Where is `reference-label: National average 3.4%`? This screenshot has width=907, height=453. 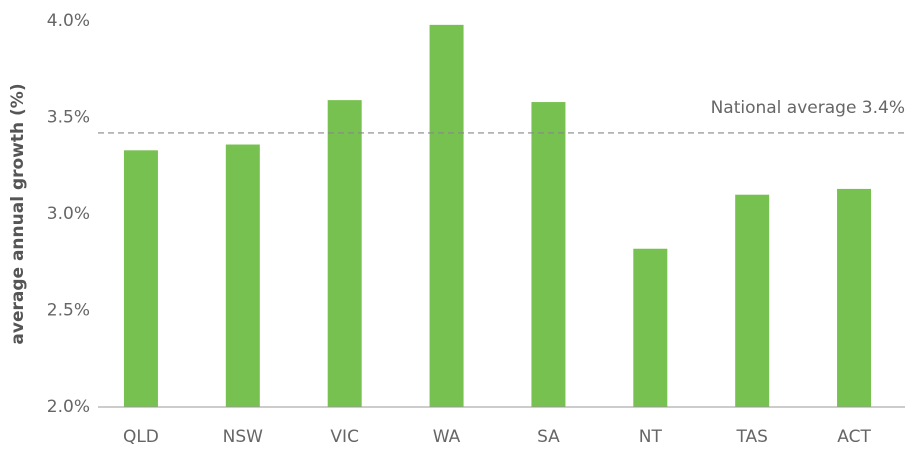 reference-label: National average 3.4% is located at coordinates (808, 108).